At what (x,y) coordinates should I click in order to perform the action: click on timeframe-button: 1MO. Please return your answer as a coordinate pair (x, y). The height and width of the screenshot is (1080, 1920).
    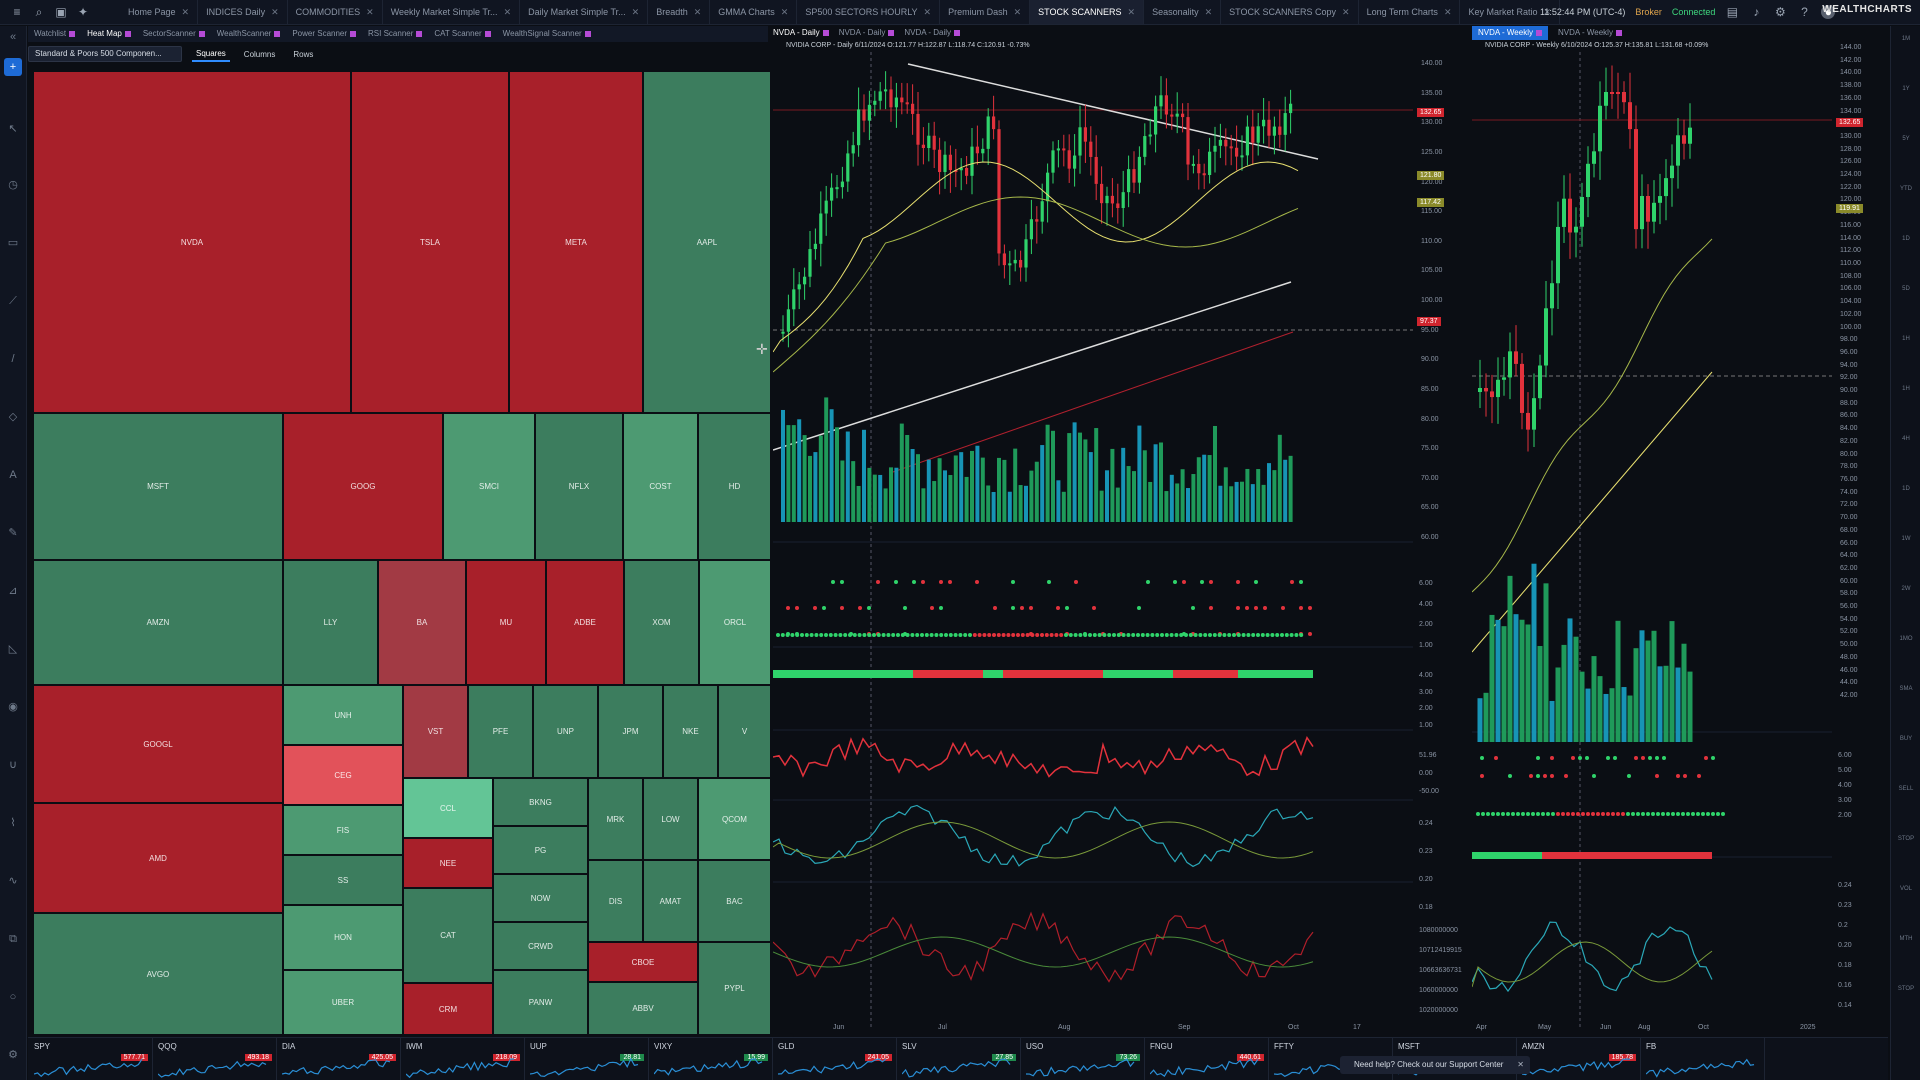
    Looking at the image, I should click on (1906, 639).